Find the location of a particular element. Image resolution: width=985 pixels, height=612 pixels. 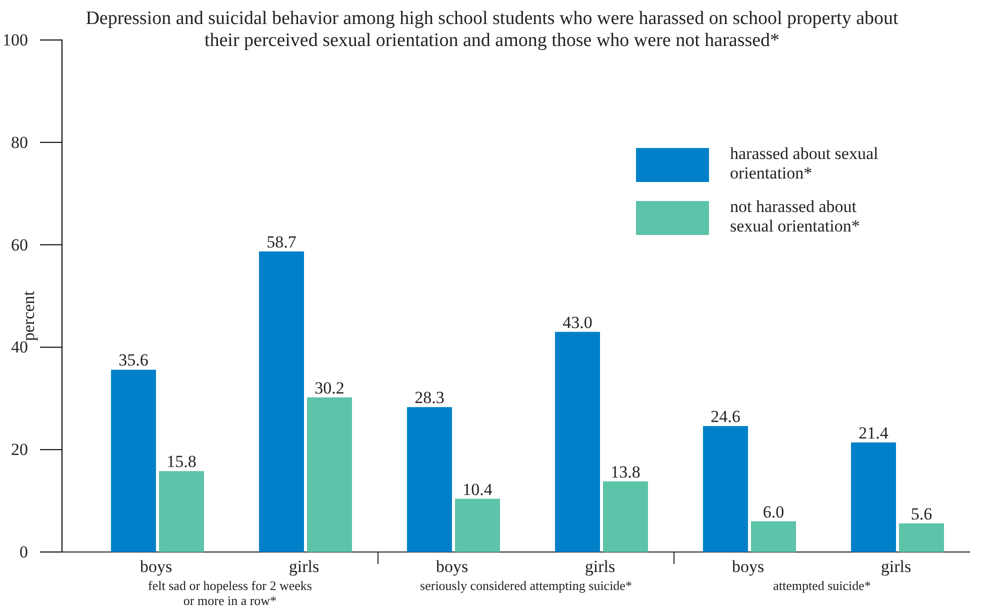

legend-label: not harassed about sexual orientation* is located at coordinates (795, 216).